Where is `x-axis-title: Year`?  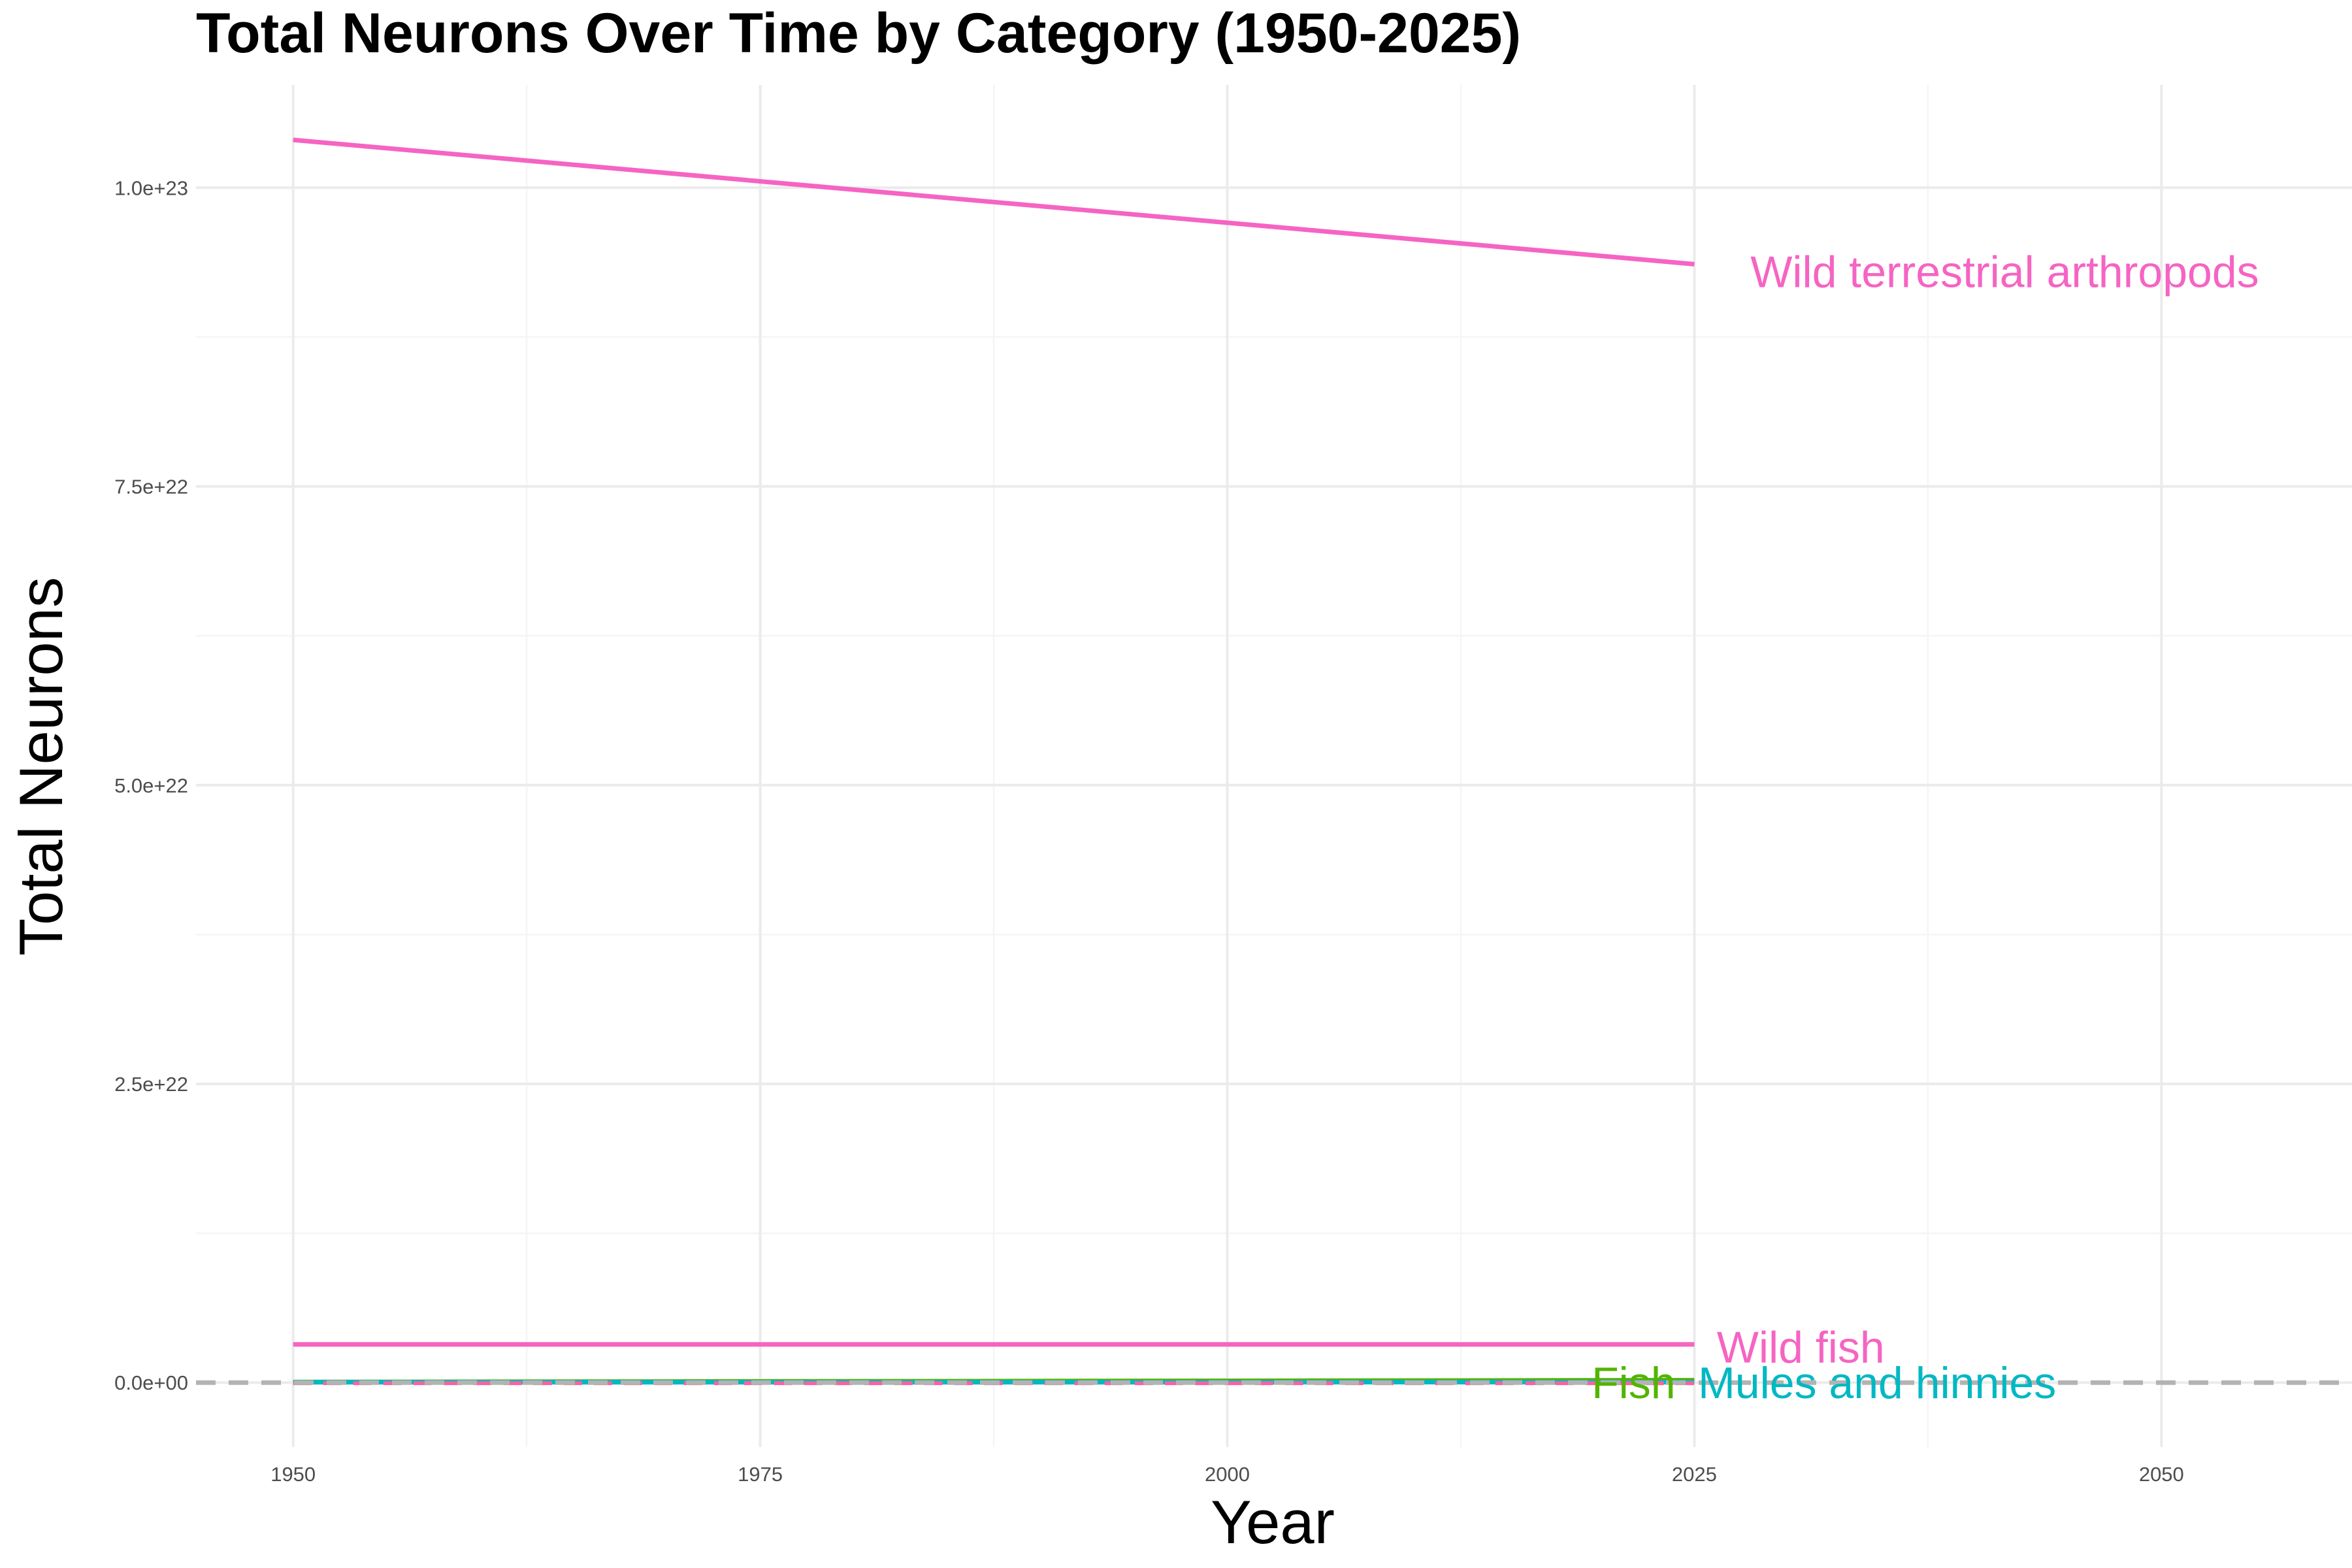 x-axis-title: Year is located at coordinates (1273, 1522).